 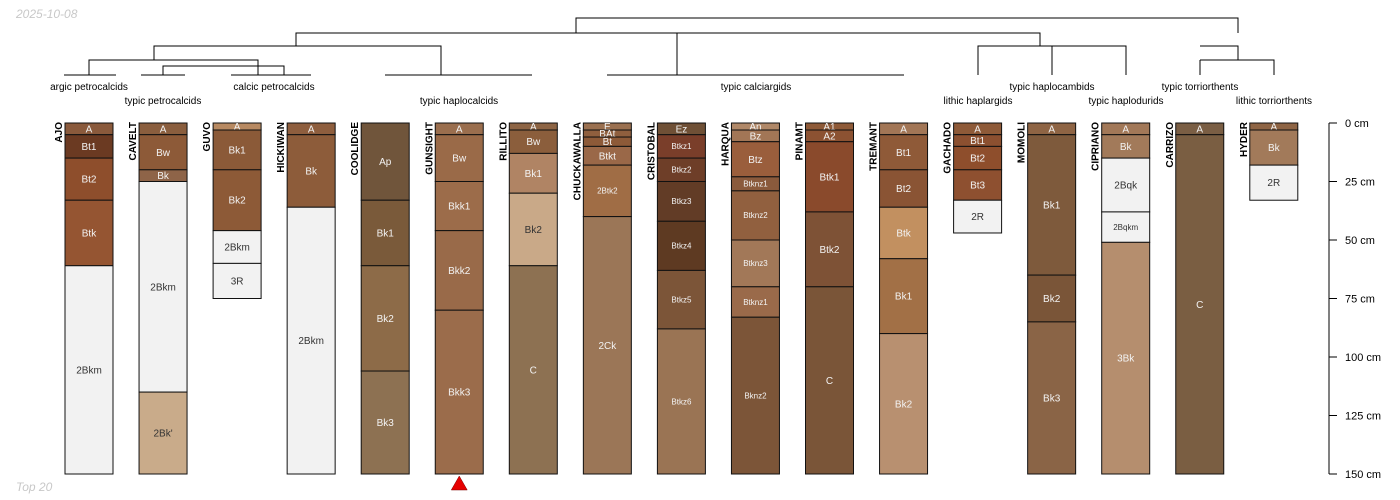 What do you see at coordinates (948, 148) in the screenshot?
I see `profile-name: GACHADO` at bounding box center [948, 148].